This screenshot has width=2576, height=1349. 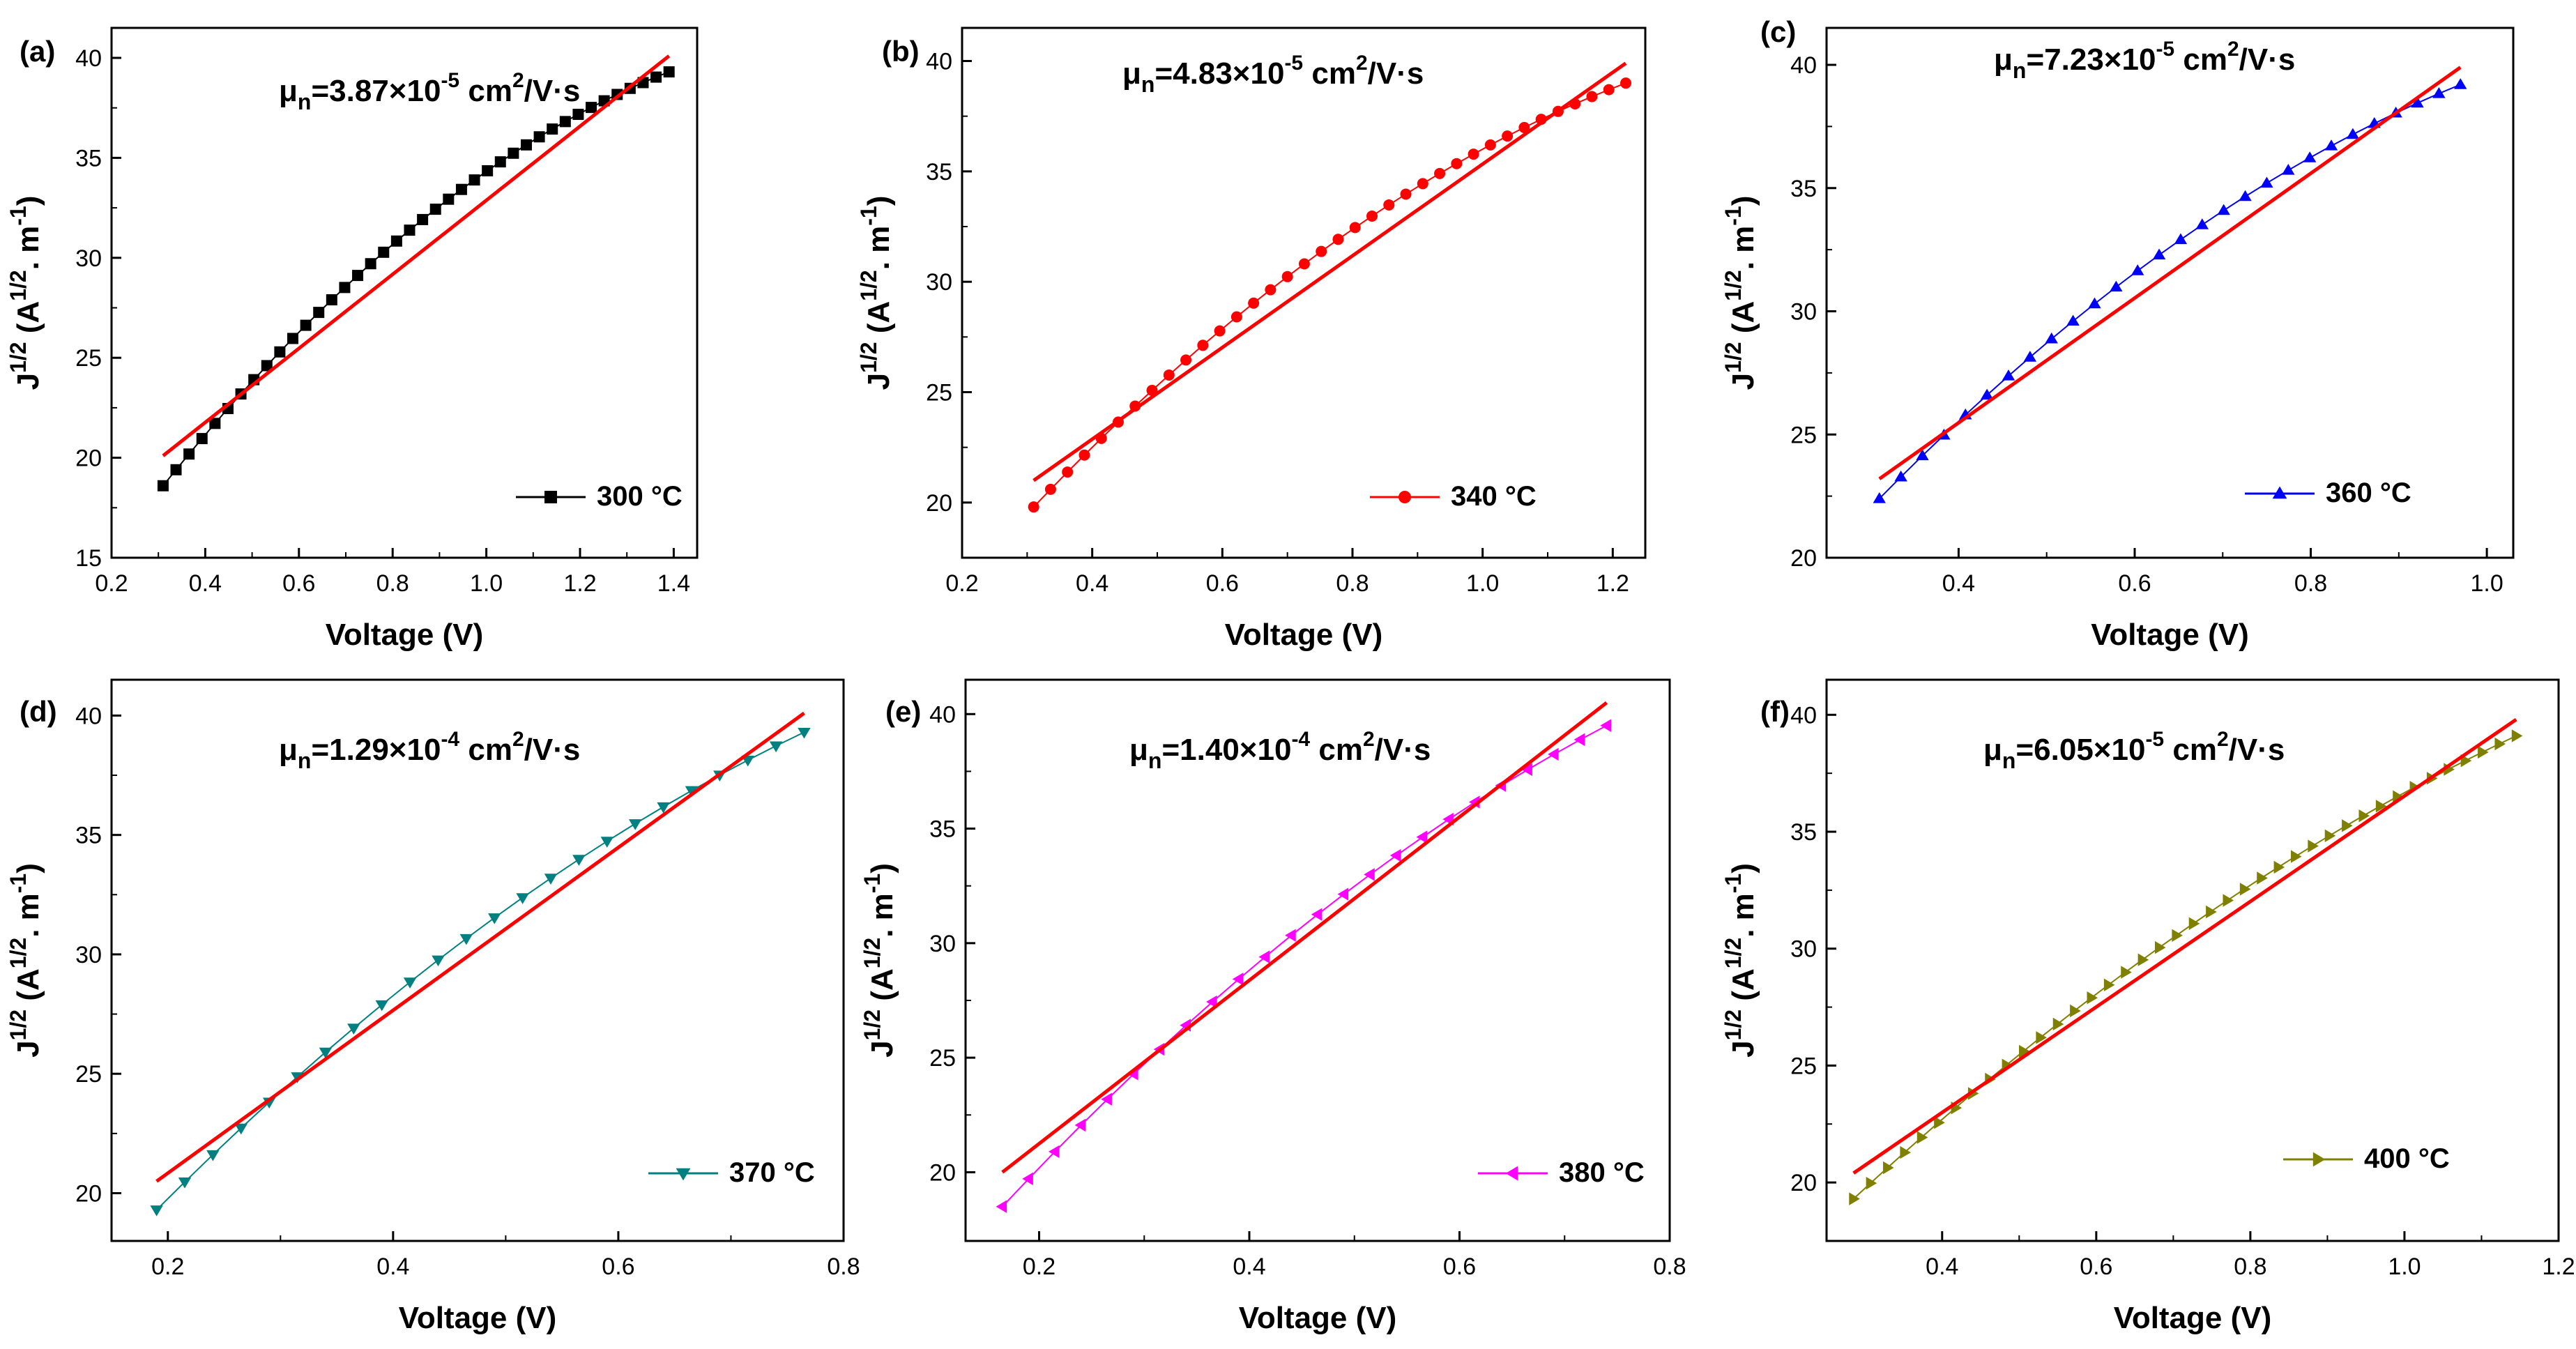 What do you see at coordinates (879, 201) in the screenshot?
I see `y-title-close: )` at bounding box center [879, 201].